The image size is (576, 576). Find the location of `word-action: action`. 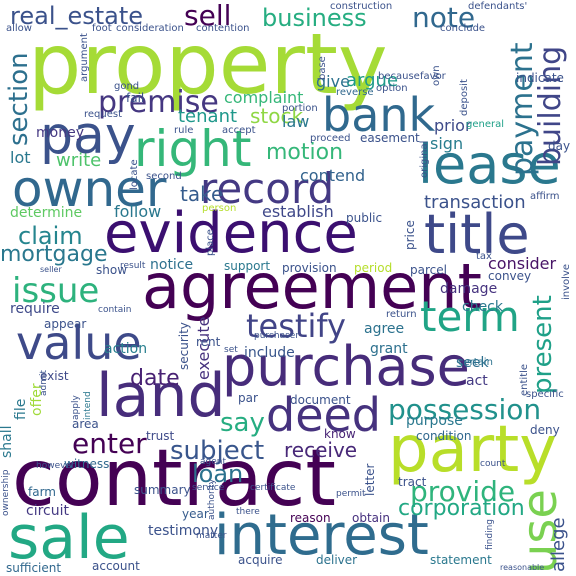

word-action: action is located at coordinates (126, 349).